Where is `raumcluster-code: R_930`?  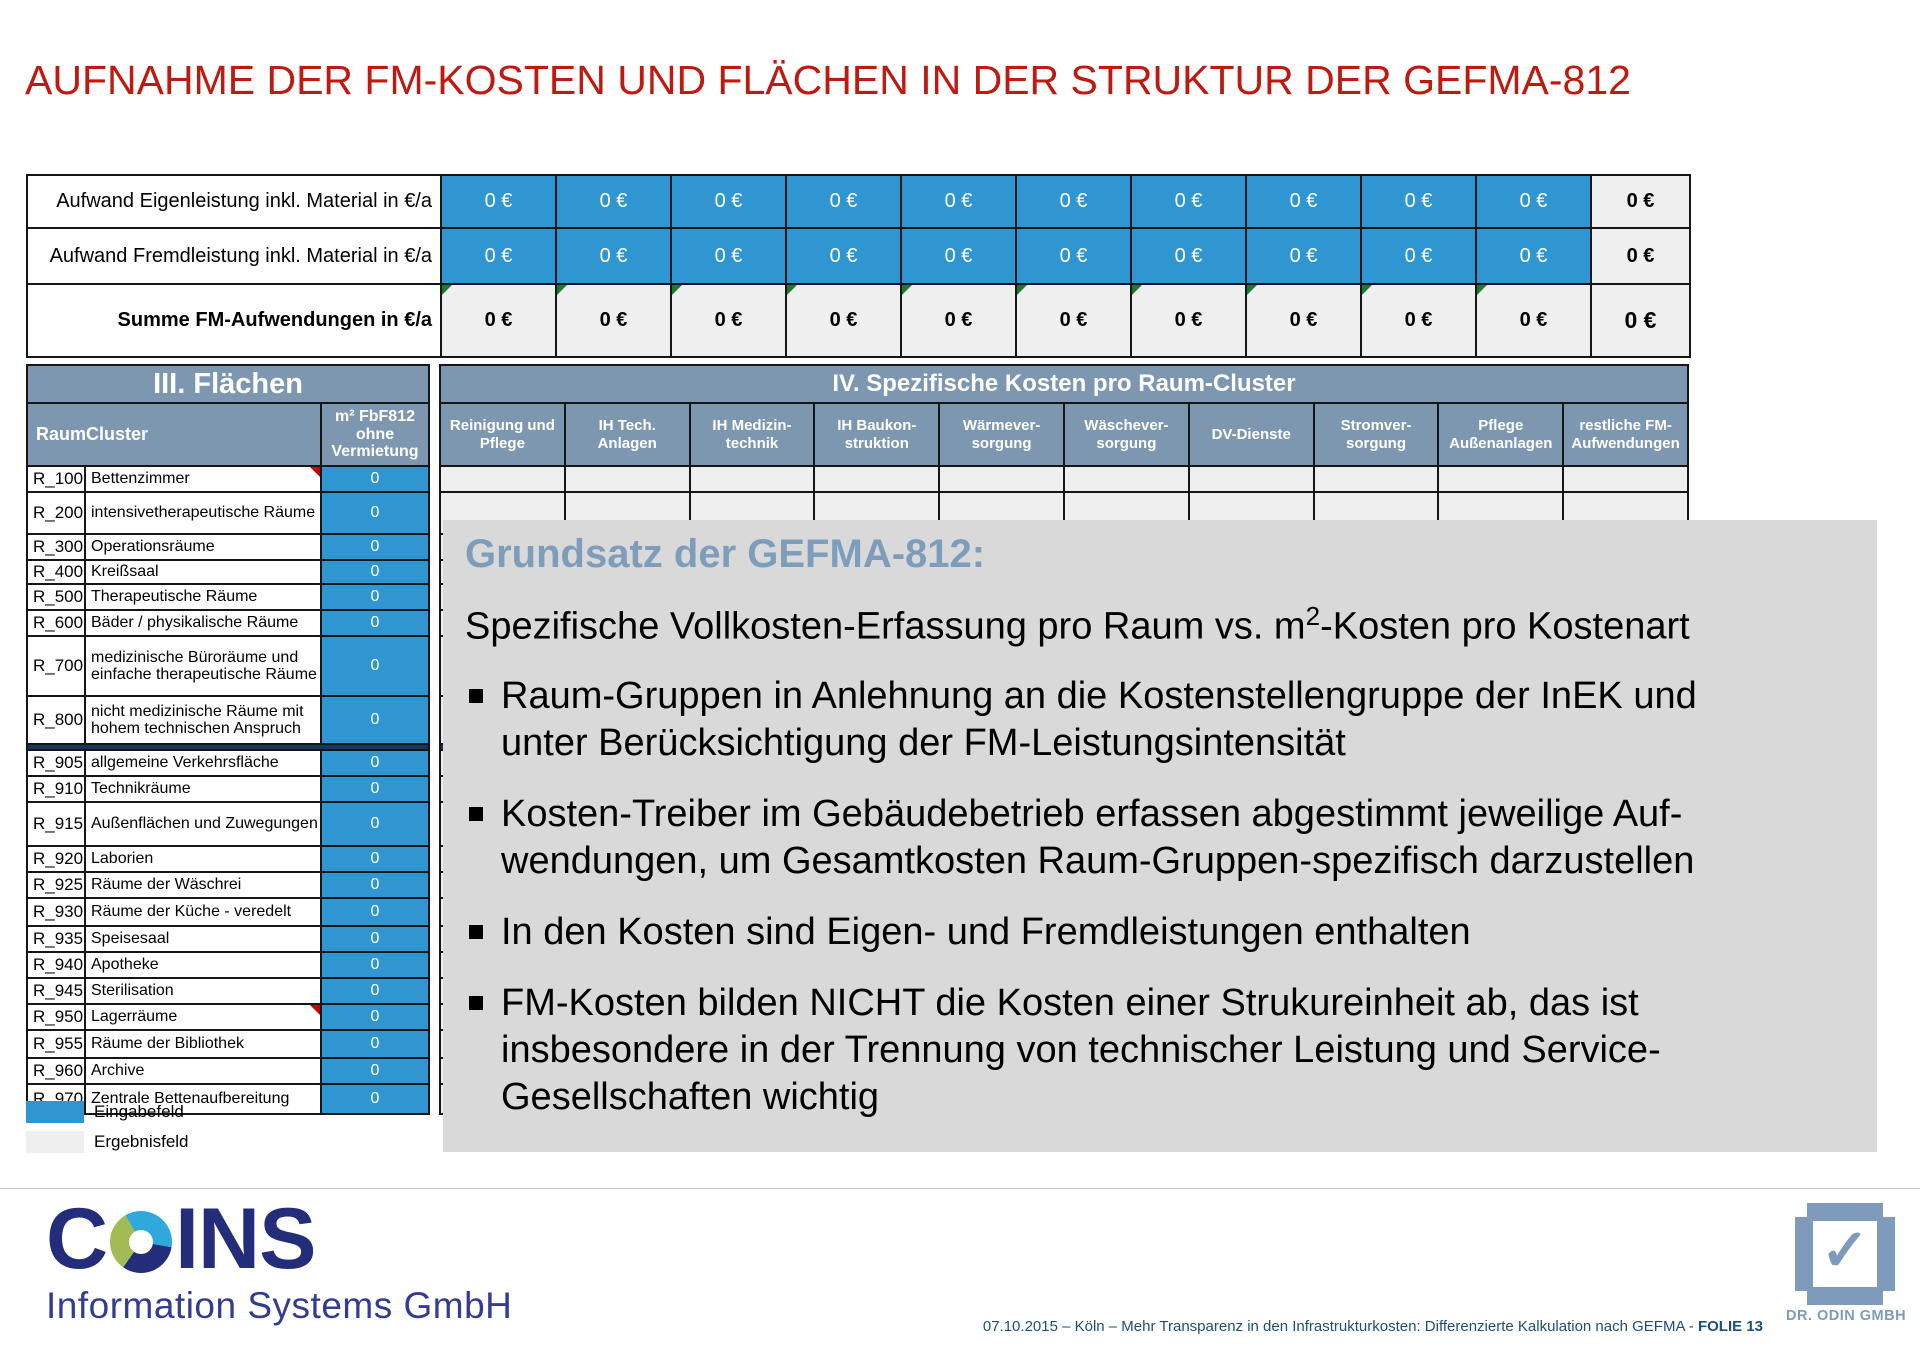 raumcluster-code: R_930 is located at coordinates (56, 912).